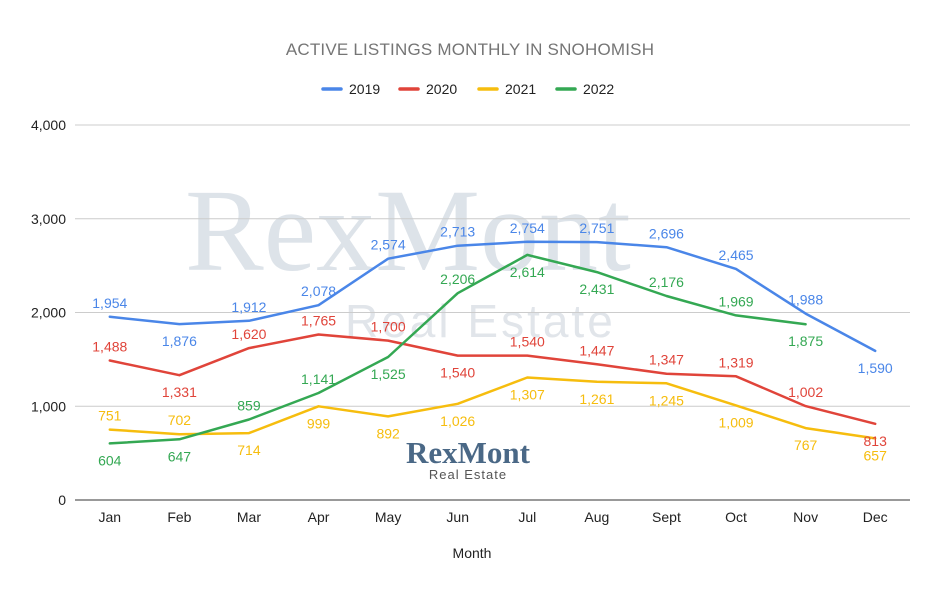  What do you see at coordinates (318, 379) in the screenshot?
I see `data-label-2022: 1,141` at bounding box center [318, 379].